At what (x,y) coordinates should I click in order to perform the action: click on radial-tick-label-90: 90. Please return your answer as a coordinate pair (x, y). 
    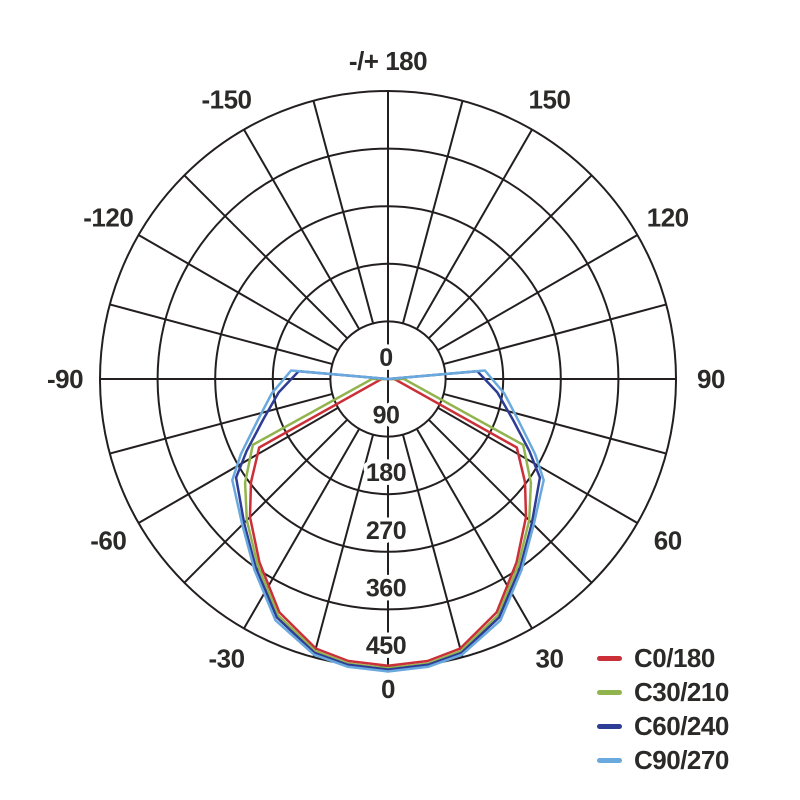
    Looking at the image, I should click on (386, 416).